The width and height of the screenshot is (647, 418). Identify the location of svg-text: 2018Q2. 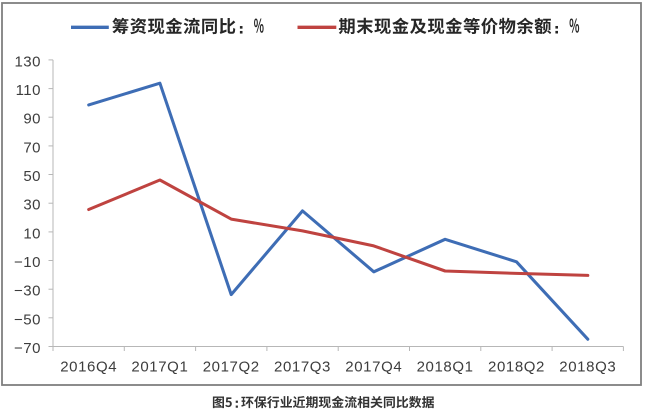
(516, 367).